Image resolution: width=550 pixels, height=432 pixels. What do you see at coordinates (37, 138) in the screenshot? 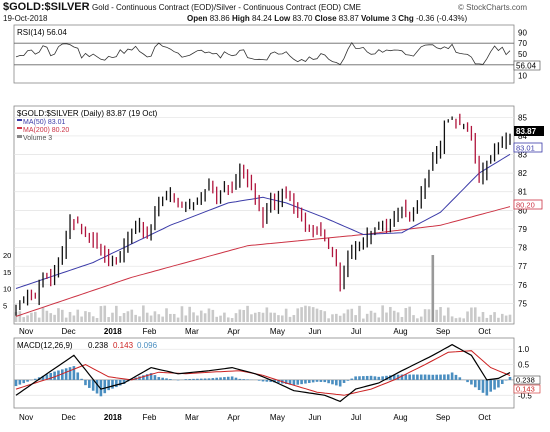
I see `volume-legend: Volume 3` at bounding box center [37, 138].